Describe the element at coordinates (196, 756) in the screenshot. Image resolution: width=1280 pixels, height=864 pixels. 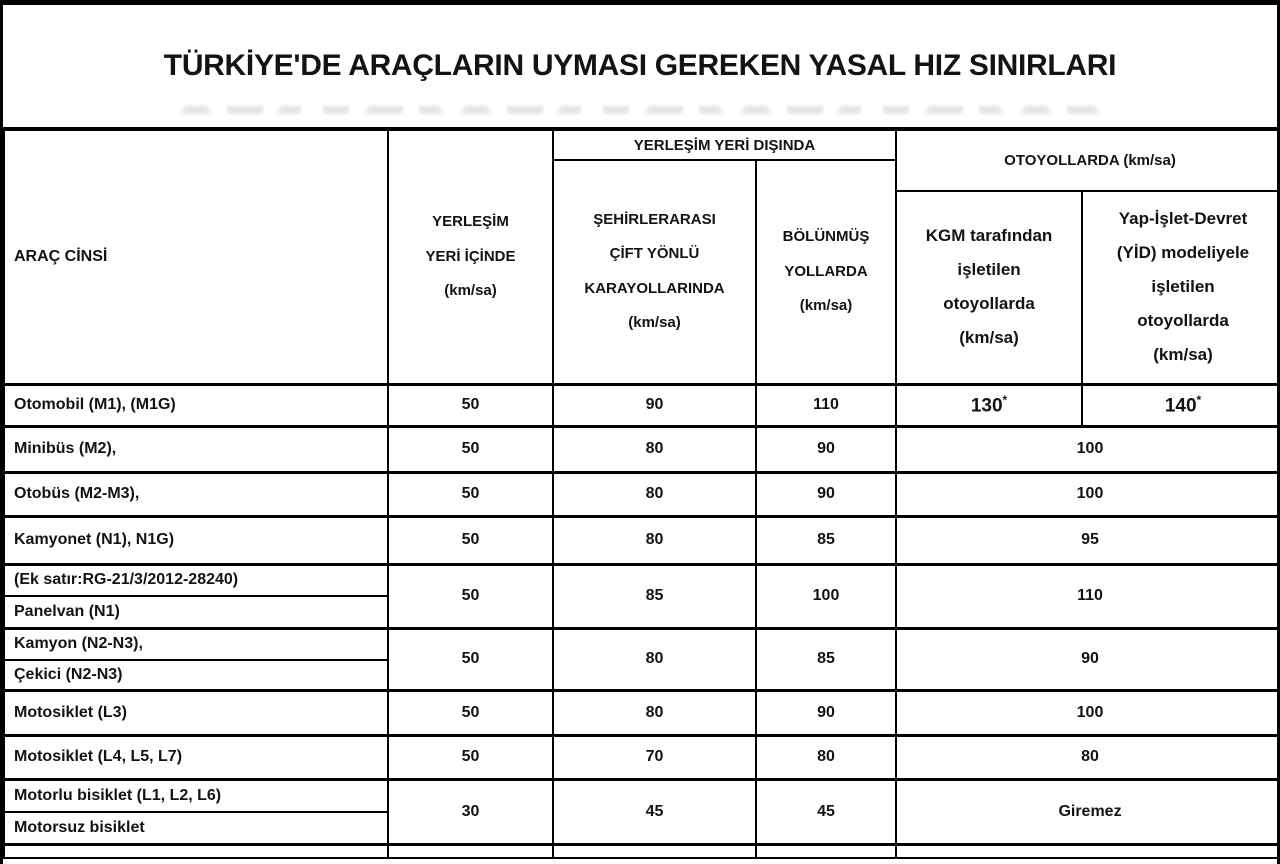
I see `vehicle-label-cell: Motosiklet (L4, L5, L7)` at that location.